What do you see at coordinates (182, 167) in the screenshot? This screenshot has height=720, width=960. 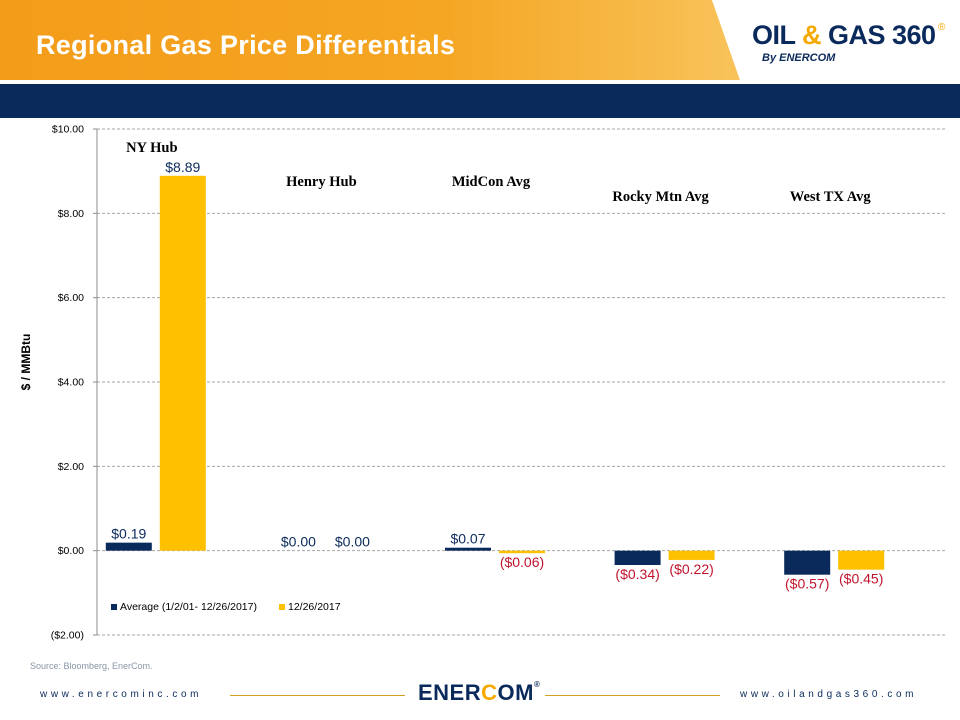 I see `data-label: $8.89` at bounding box center [182, 167].